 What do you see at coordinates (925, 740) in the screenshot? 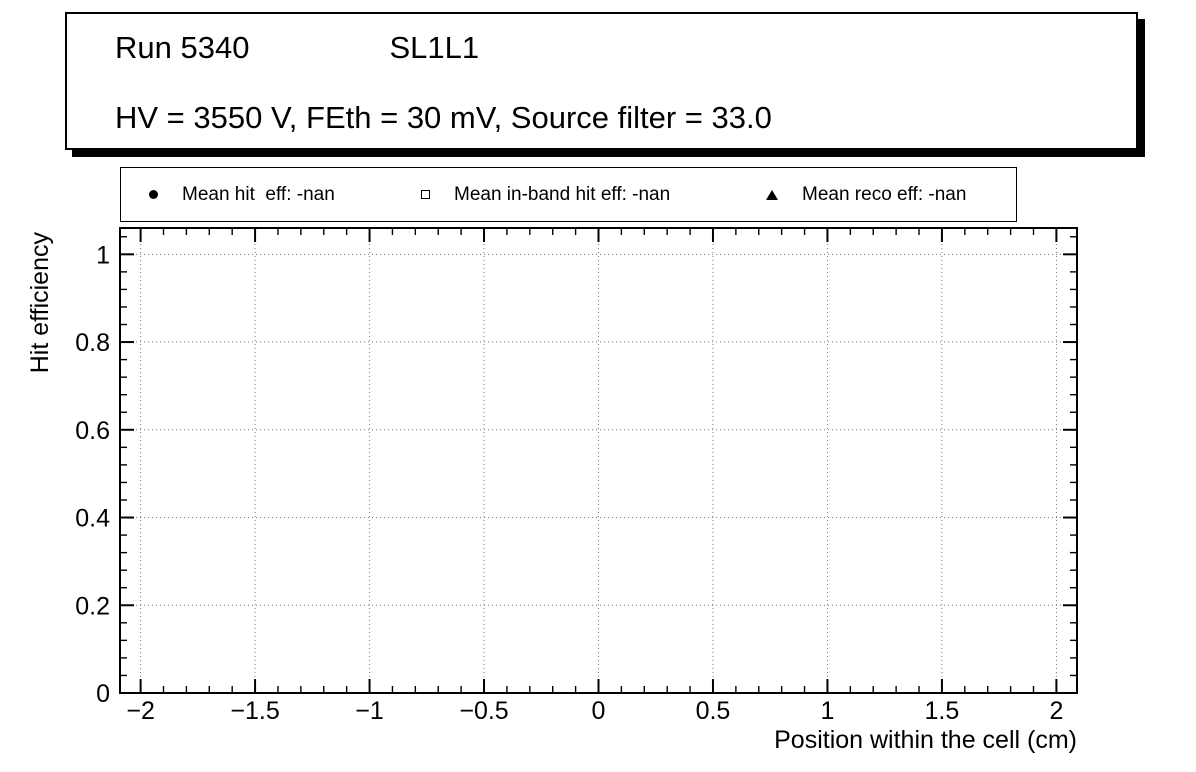
I see `x-axis-title: Position within the cell (cm)` at bounding box center [925, 740].